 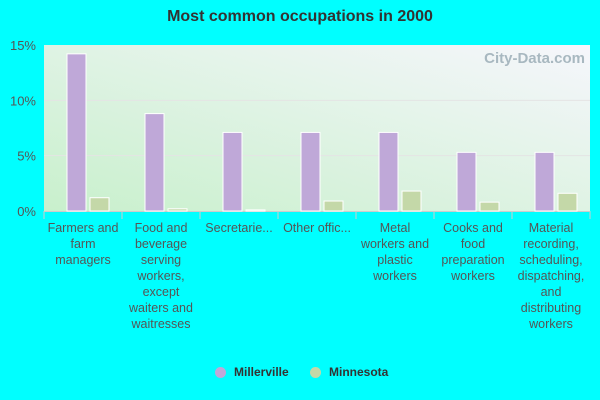 I want to click on legend-label: Millerville, so click(x=261, y=372).